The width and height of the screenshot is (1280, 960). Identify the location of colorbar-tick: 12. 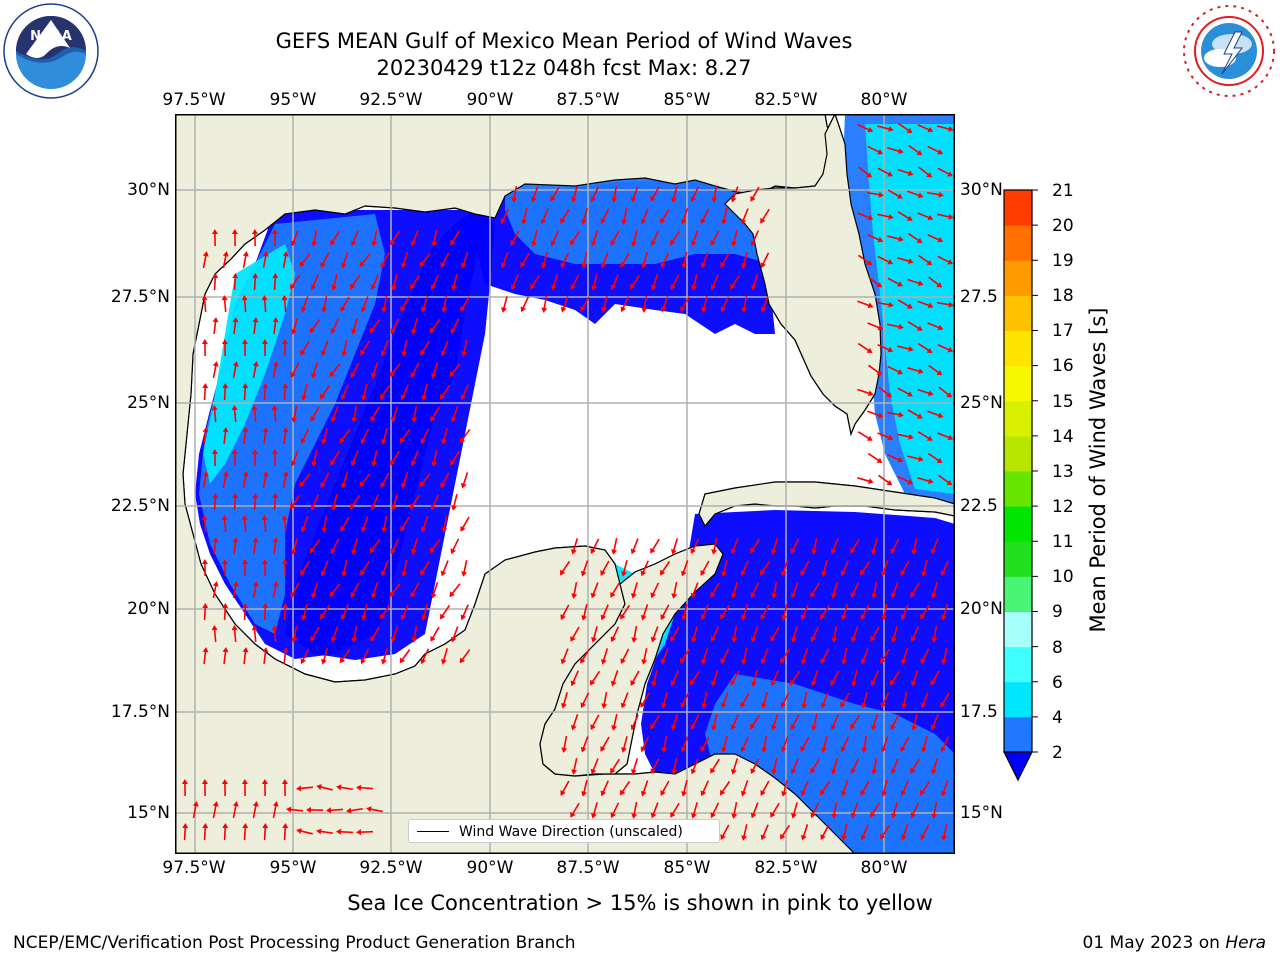
(1063, 507).